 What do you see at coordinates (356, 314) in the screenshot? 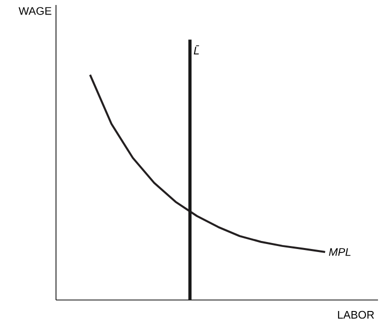
I see `x-axis-title: LABOR` at bounding box center [356, 314].